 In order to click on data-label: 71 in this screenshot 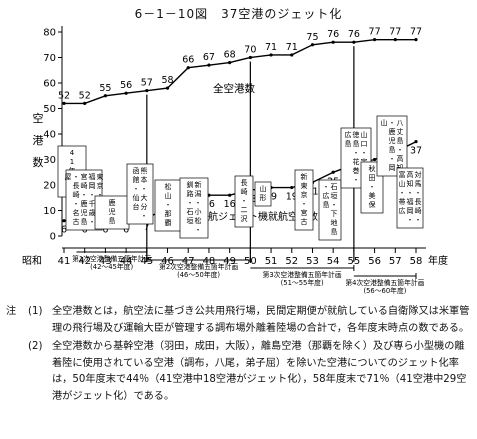, I will do `click(271, 47)`.